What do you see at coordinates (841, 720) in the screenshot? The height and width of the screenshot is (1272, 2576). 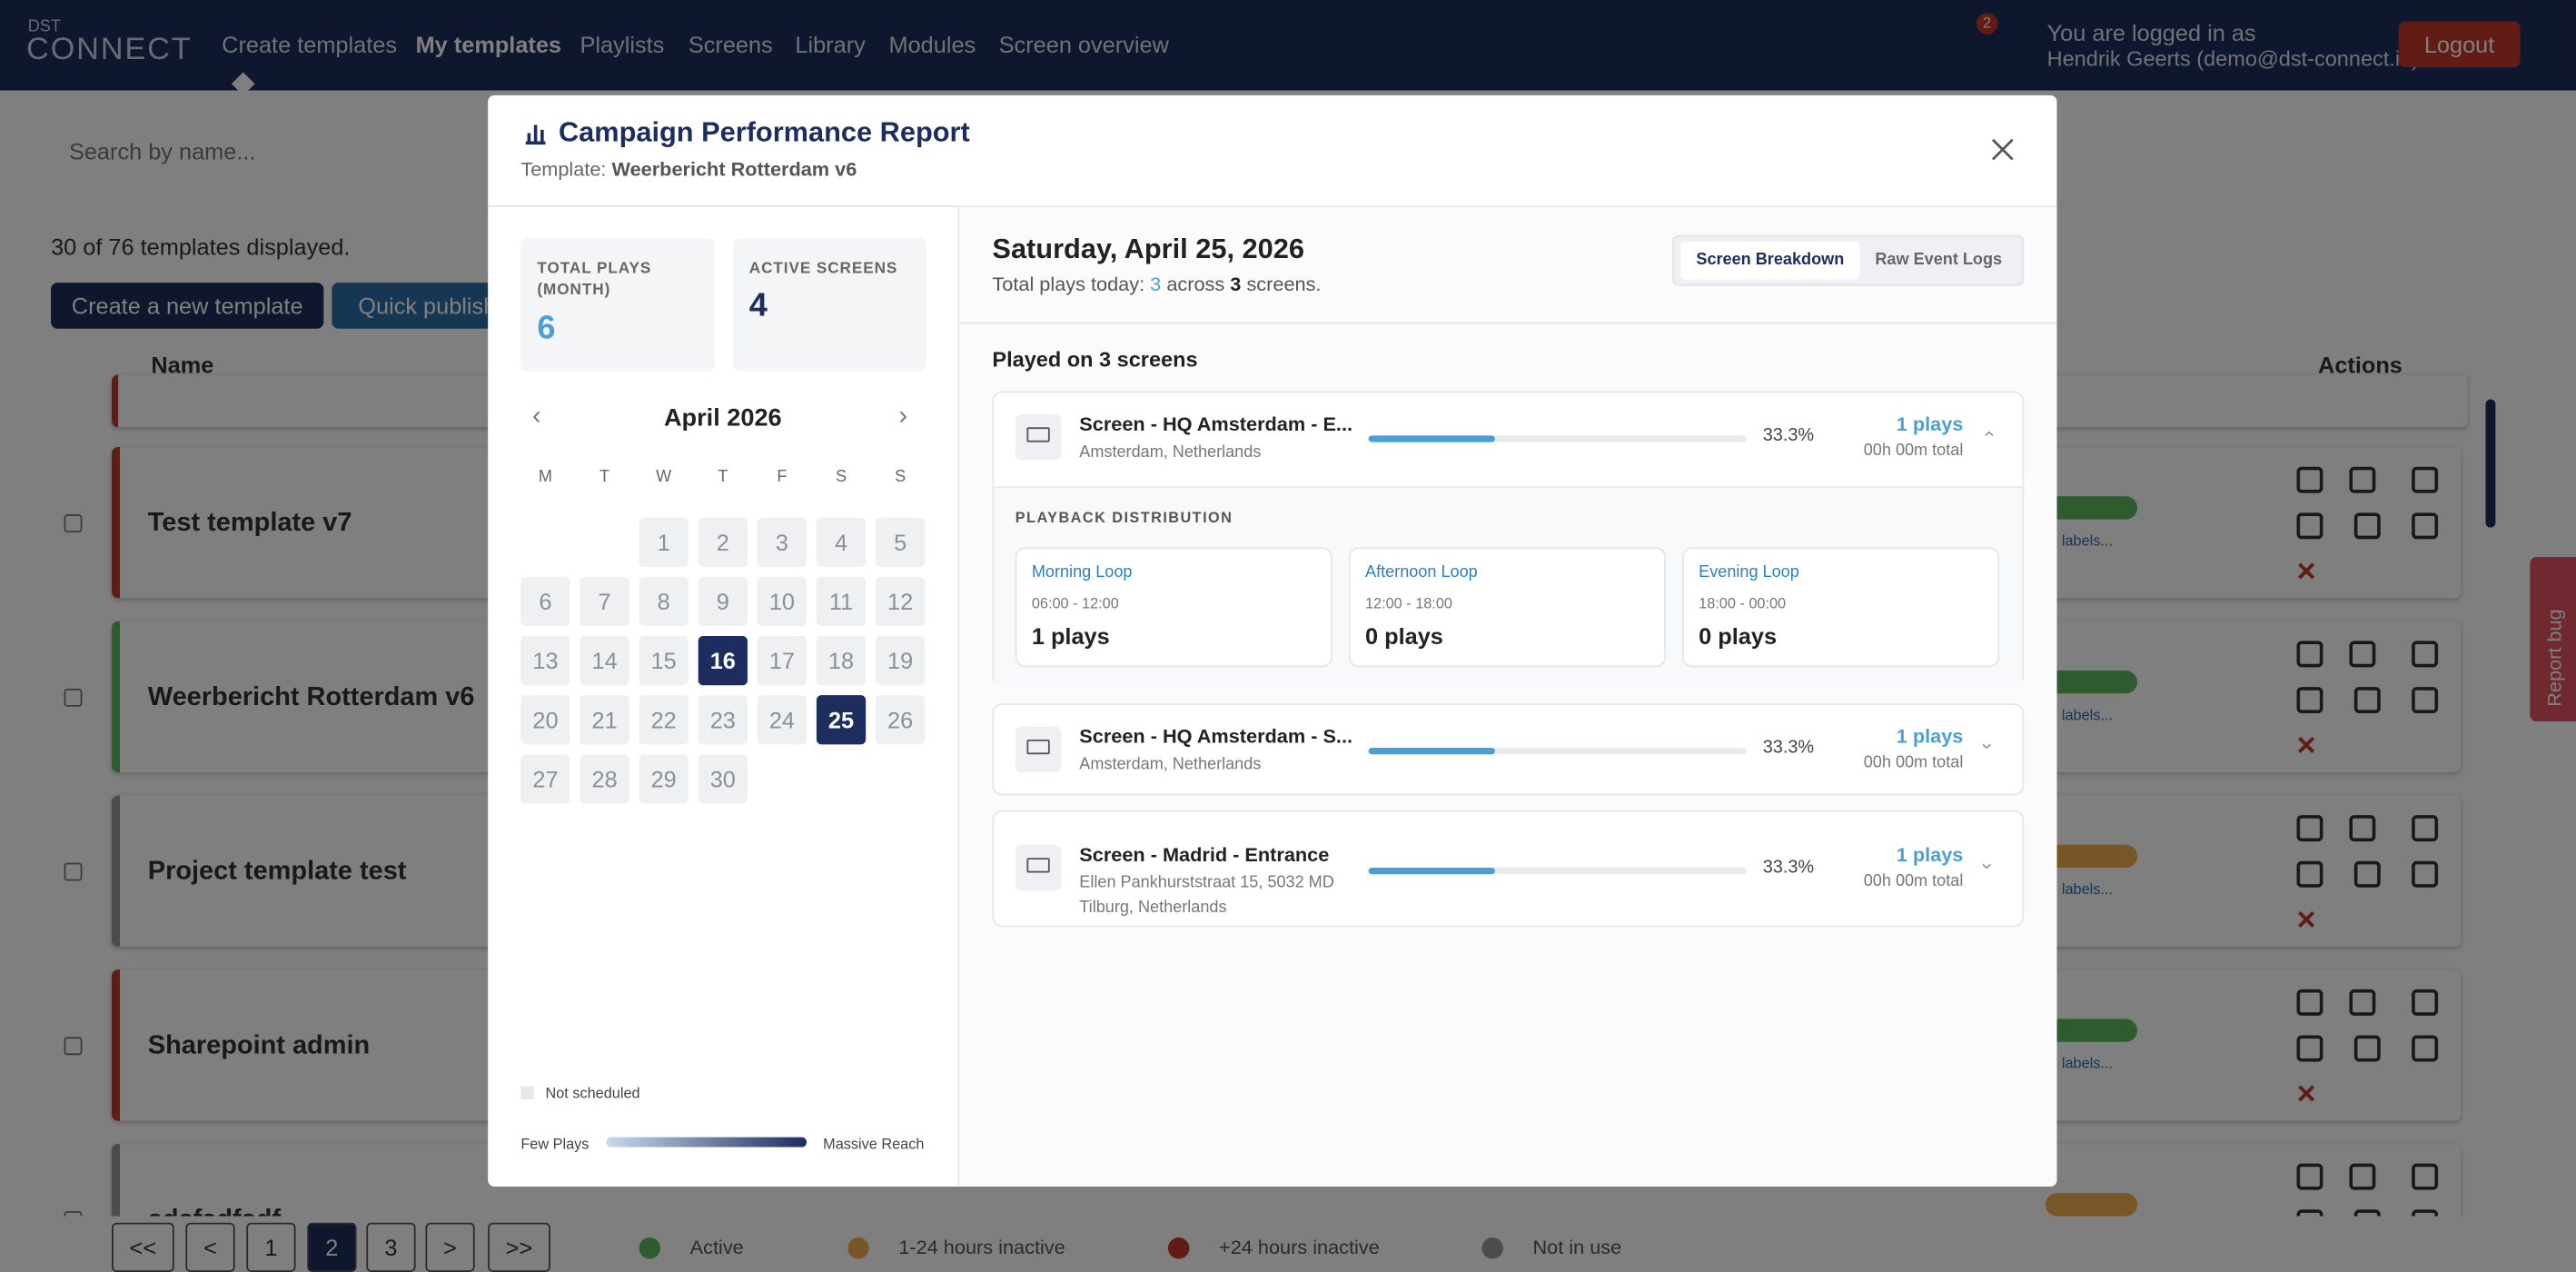 I see `calendar-day: 25` at bounding box center [841, 720].